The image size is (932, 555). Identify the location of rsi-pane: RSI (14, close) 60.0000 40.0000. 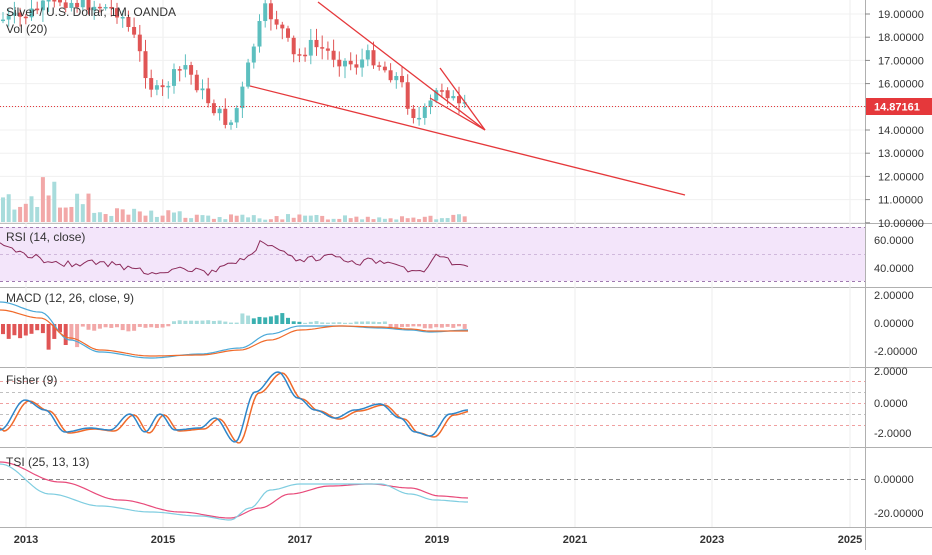
(457, 254).